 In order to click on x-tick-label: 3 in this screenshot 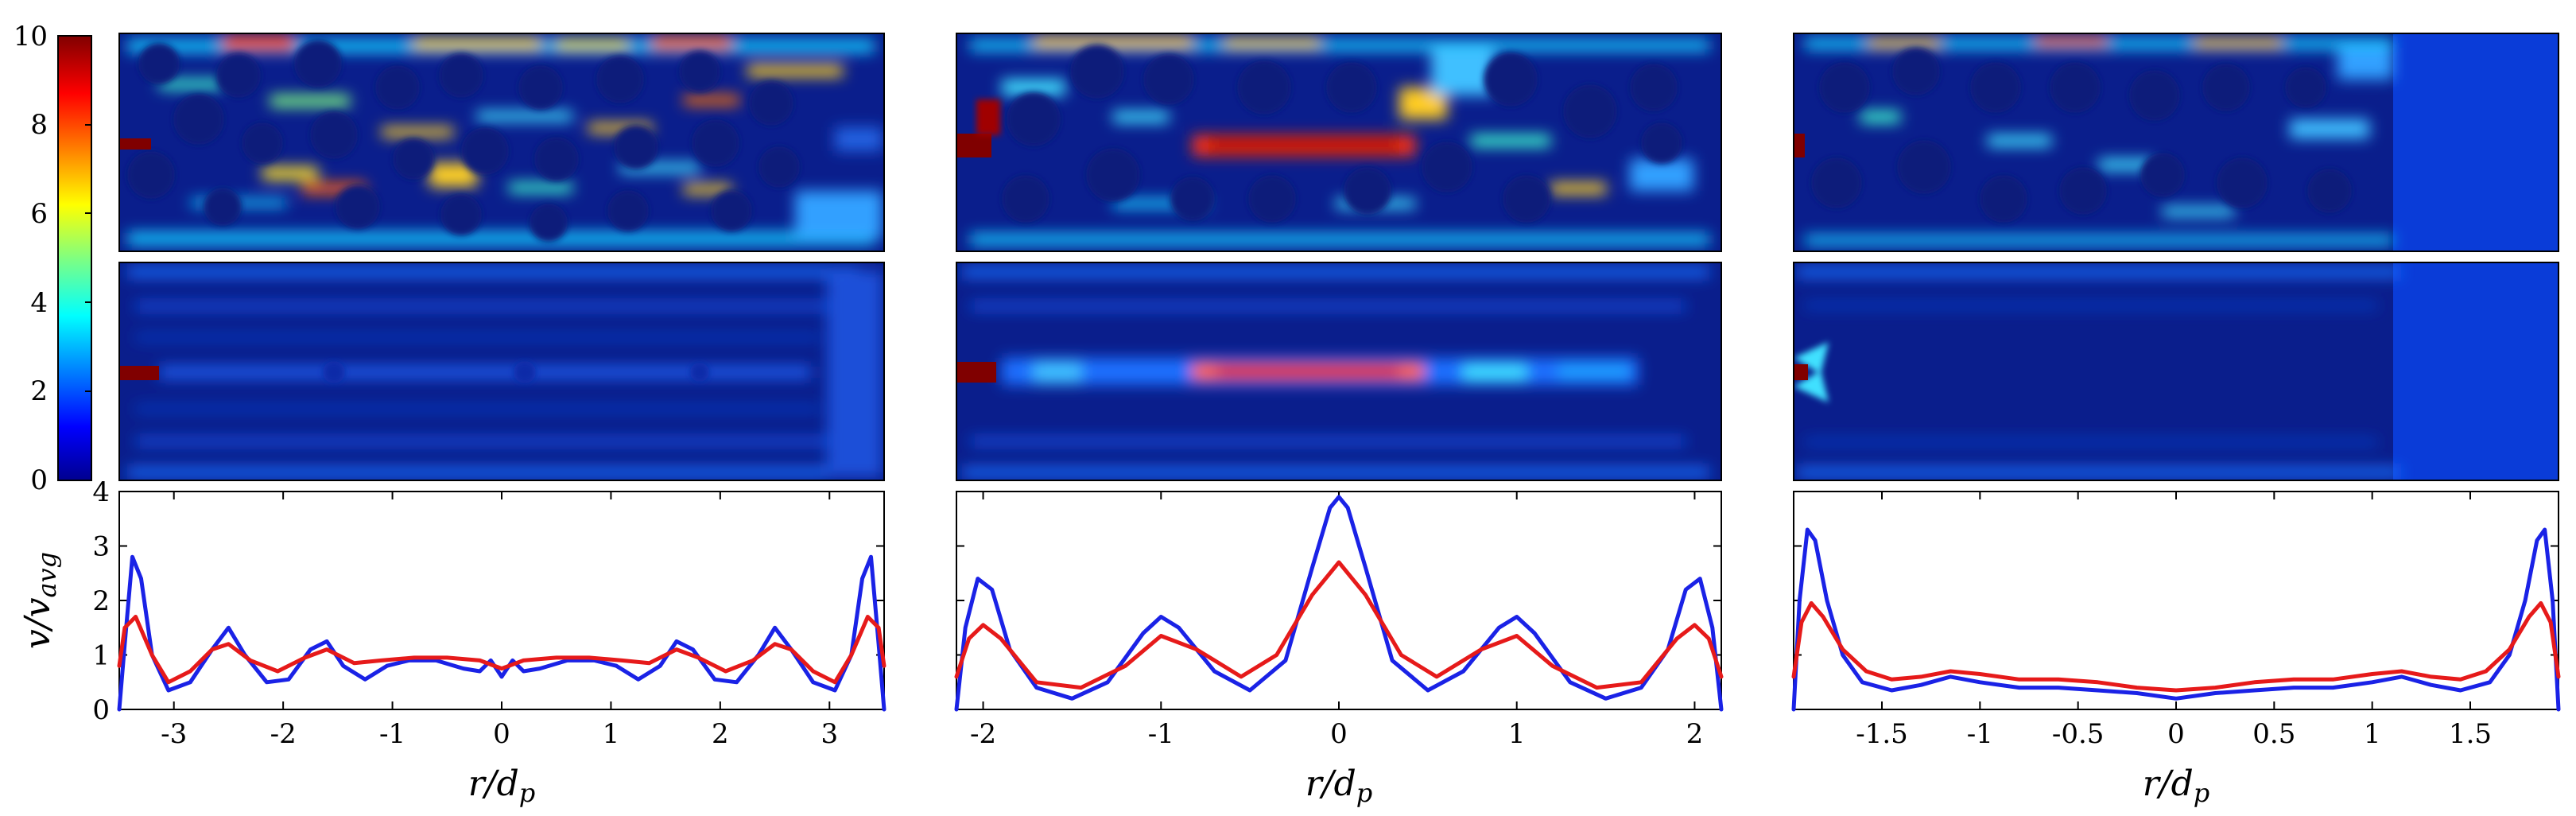, I will do `click(830, 734)`.